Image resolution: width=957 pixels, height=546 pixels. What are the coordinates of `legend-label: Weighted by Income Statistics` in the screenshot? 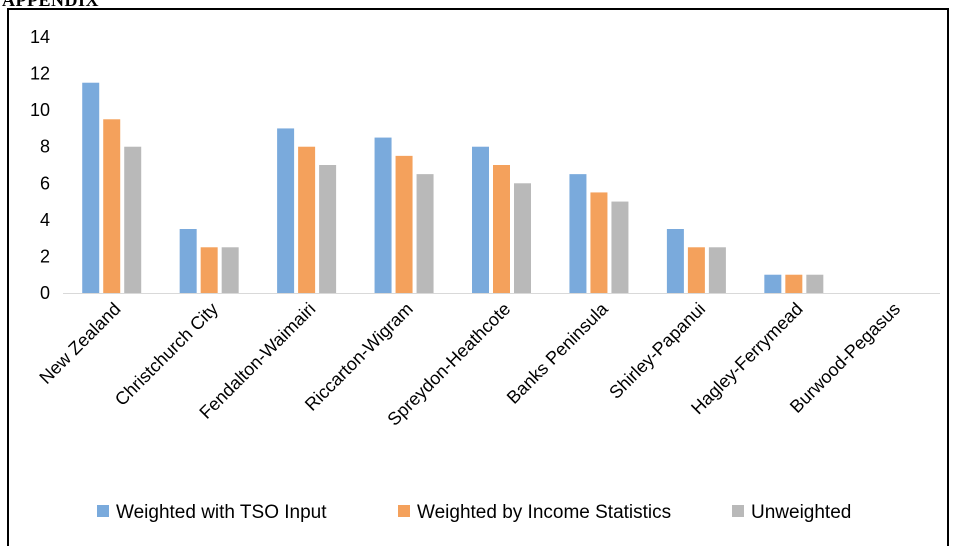 It's located at (544, 512).